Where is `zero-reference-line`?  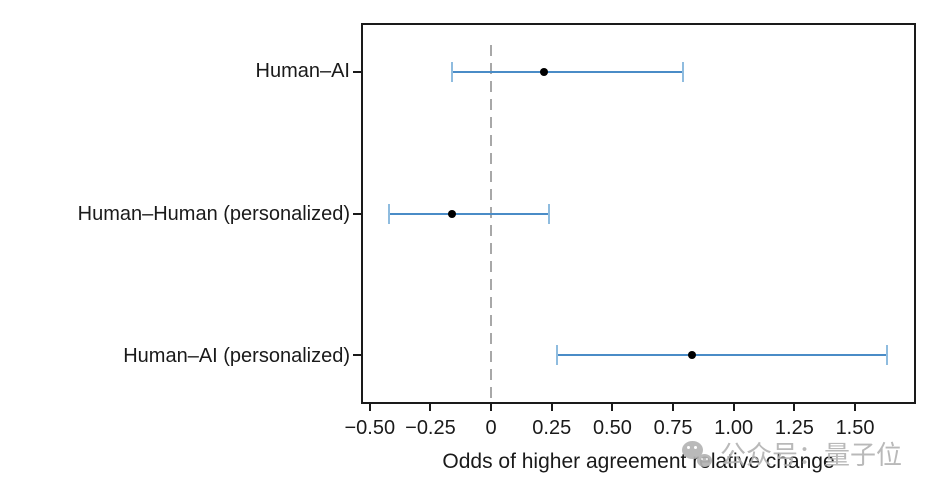 zero-reference-line is located at coordinates (491, 223).